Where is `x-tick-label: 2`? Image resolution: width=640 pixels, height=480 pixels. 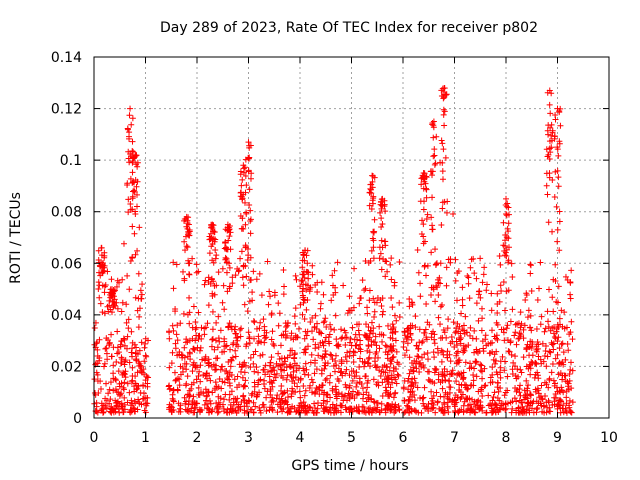 x-tick-label: 2 is located at coordinates (197, 438).